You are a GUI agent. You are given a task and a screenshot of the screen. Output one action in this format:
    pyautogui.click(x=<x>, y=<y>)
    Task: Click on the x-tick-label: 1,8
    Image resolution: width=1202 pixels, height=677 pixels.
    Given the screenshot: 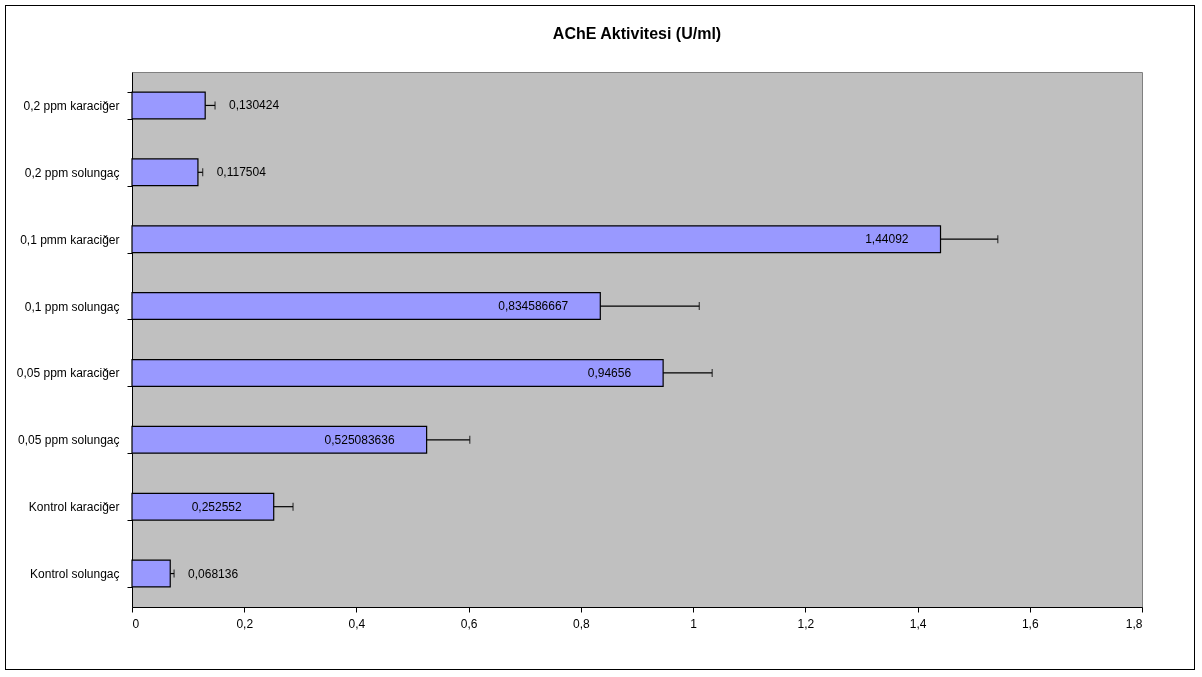 What is the action you would take?
    pyautogui.click(x=1134, y=623)
    